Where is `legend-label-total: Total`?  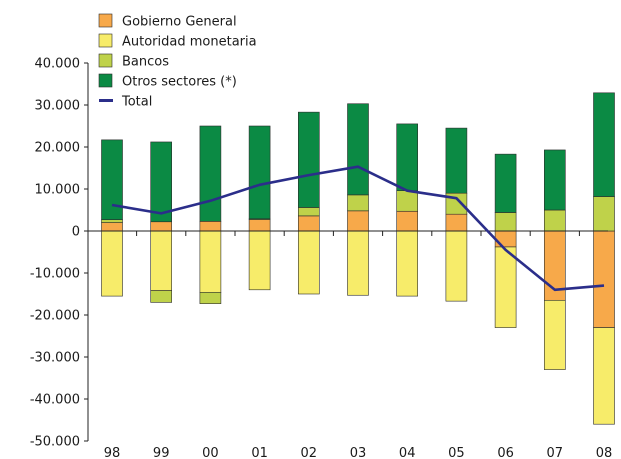 legend-label-total: Total is located at coordinates (136, 102).